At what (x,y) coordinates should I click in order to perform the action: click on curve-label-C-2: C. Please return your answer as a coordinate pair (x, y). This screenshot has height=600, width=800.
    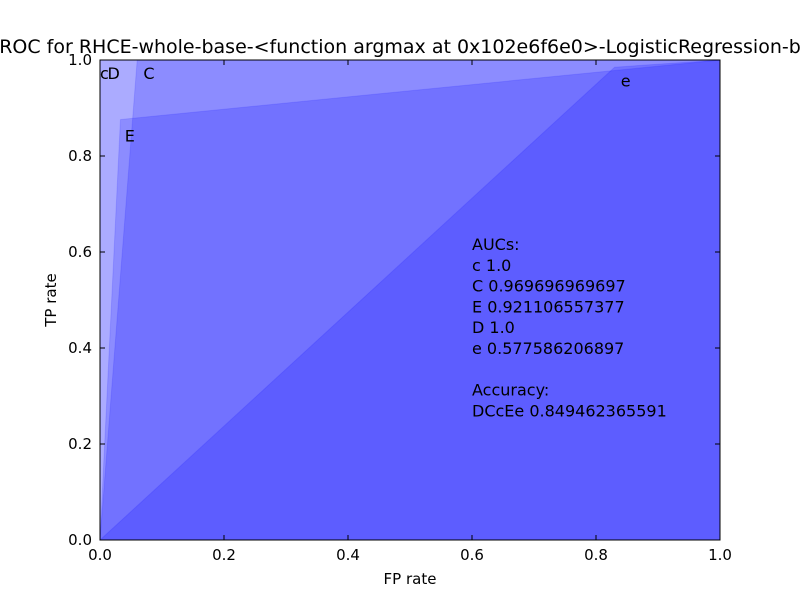
    Looking at the image, I should click on (148, 73).